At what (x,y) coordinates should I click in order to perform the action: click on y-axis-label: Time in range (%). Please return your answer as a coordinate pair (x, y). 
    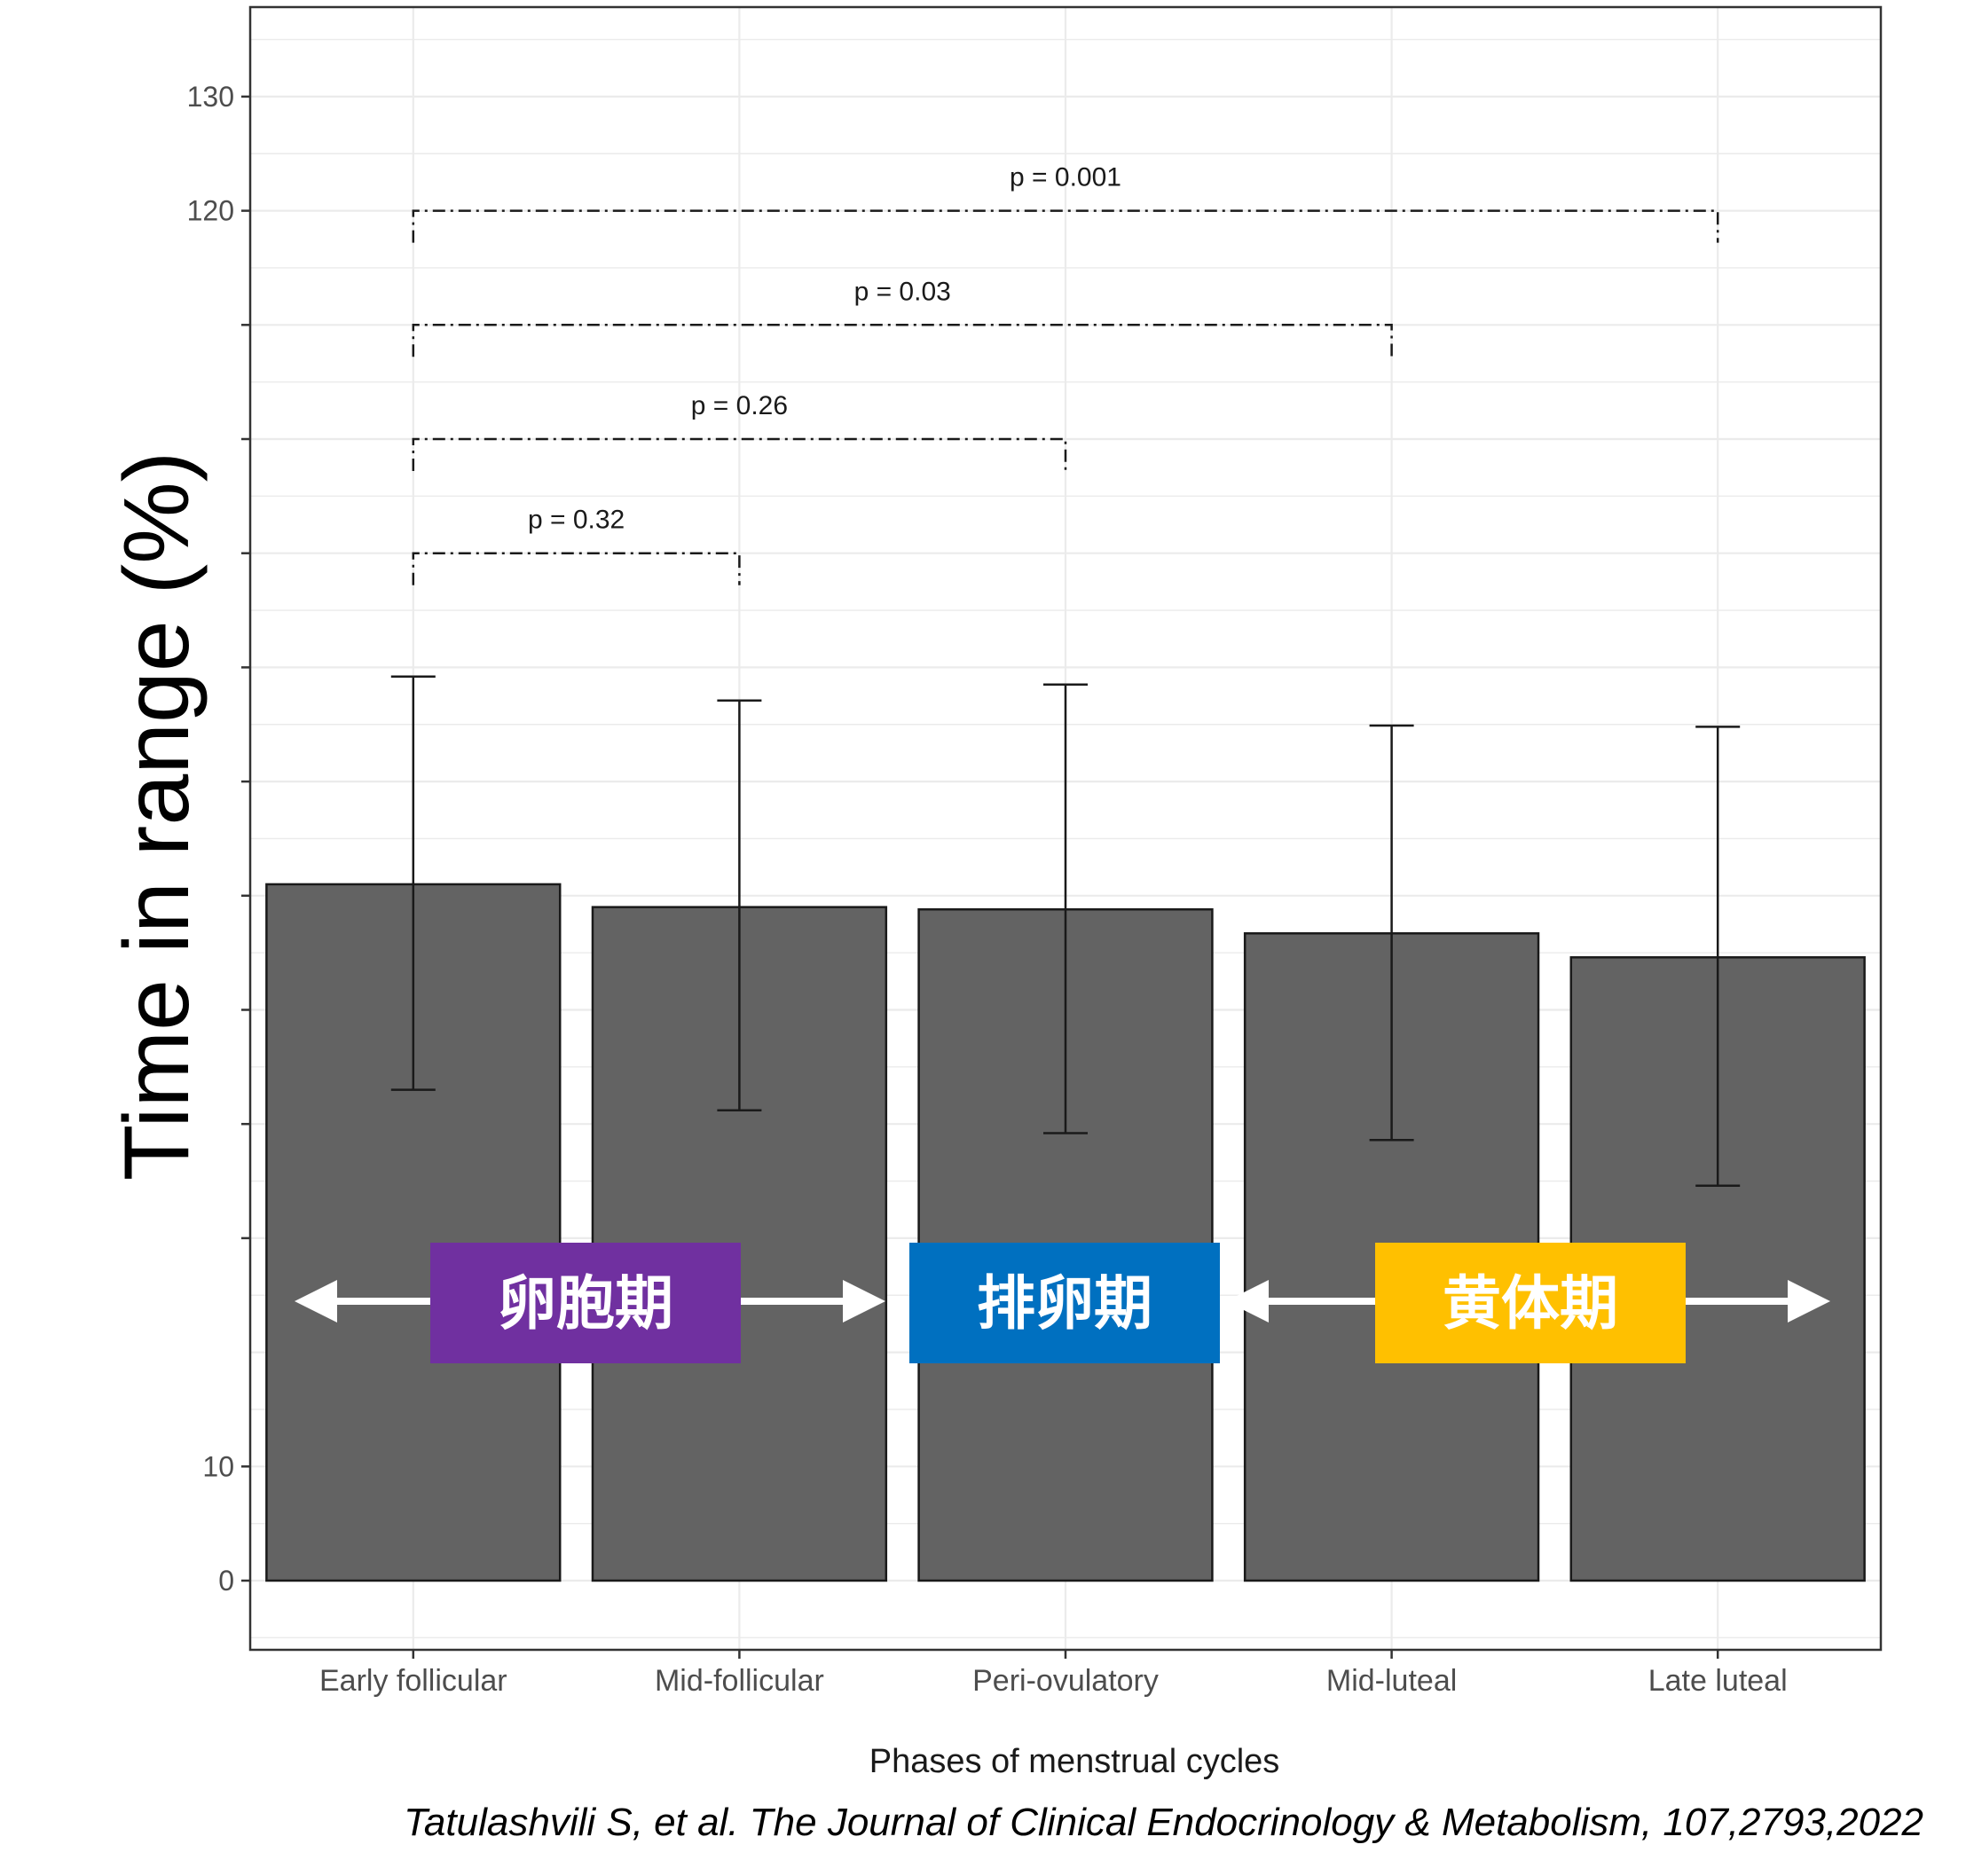
    Looking at the image, I should click on (157, 816).